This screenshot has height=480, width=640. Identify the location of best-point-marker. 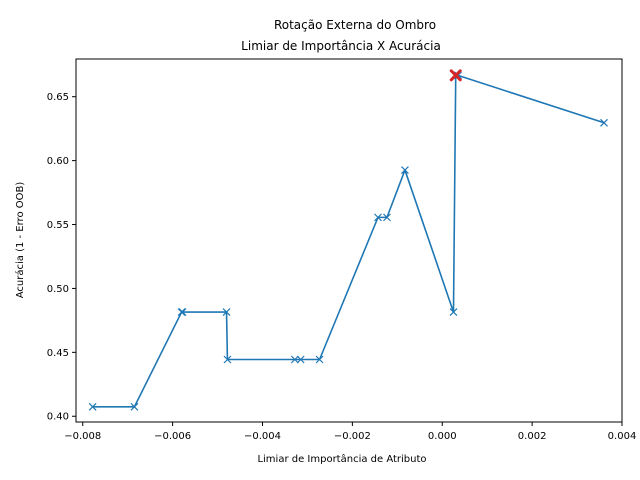
(455, 75).